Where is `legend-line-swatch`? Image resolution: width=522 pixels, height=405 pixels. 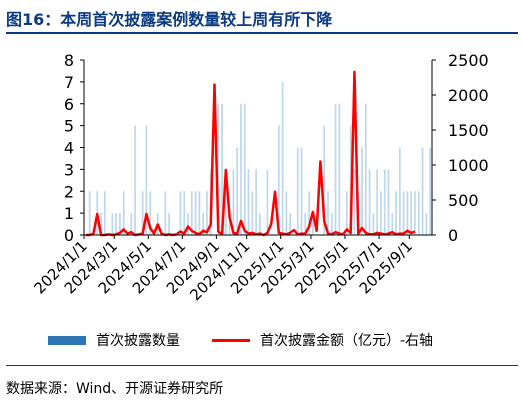 legend-line-swatch is located at coordinates (231, 340).